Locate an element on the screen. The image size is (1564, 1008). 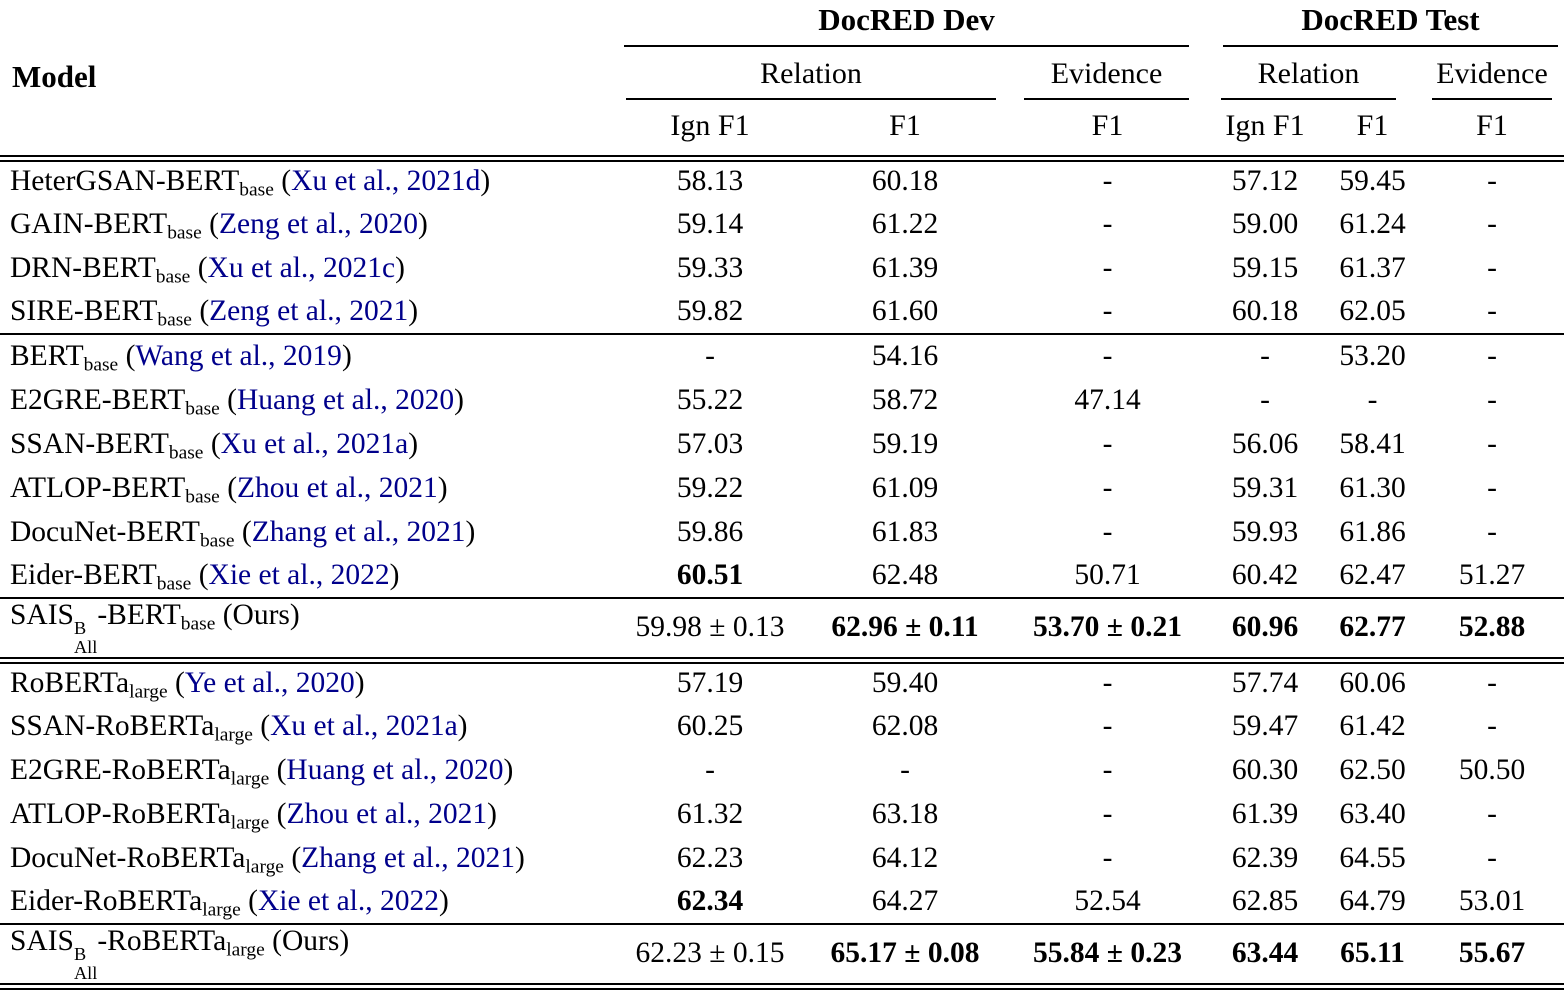
citation-link: Zeng et al., 2020 is located at coordinates (318, 223).